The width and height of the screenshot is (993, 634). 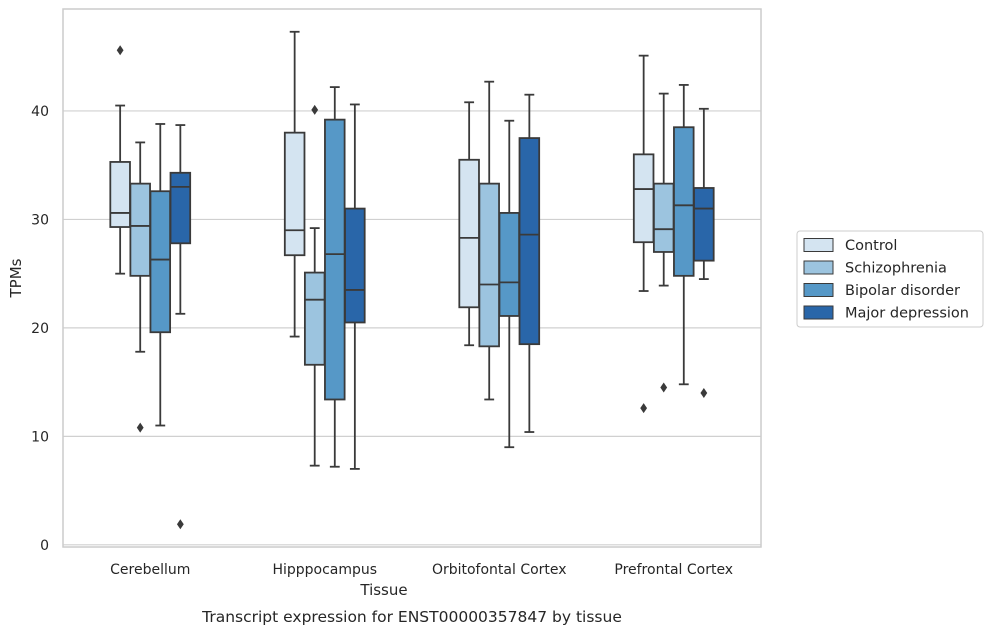 I want to click on legend-label: Major depression, so click(x=907, y=314).